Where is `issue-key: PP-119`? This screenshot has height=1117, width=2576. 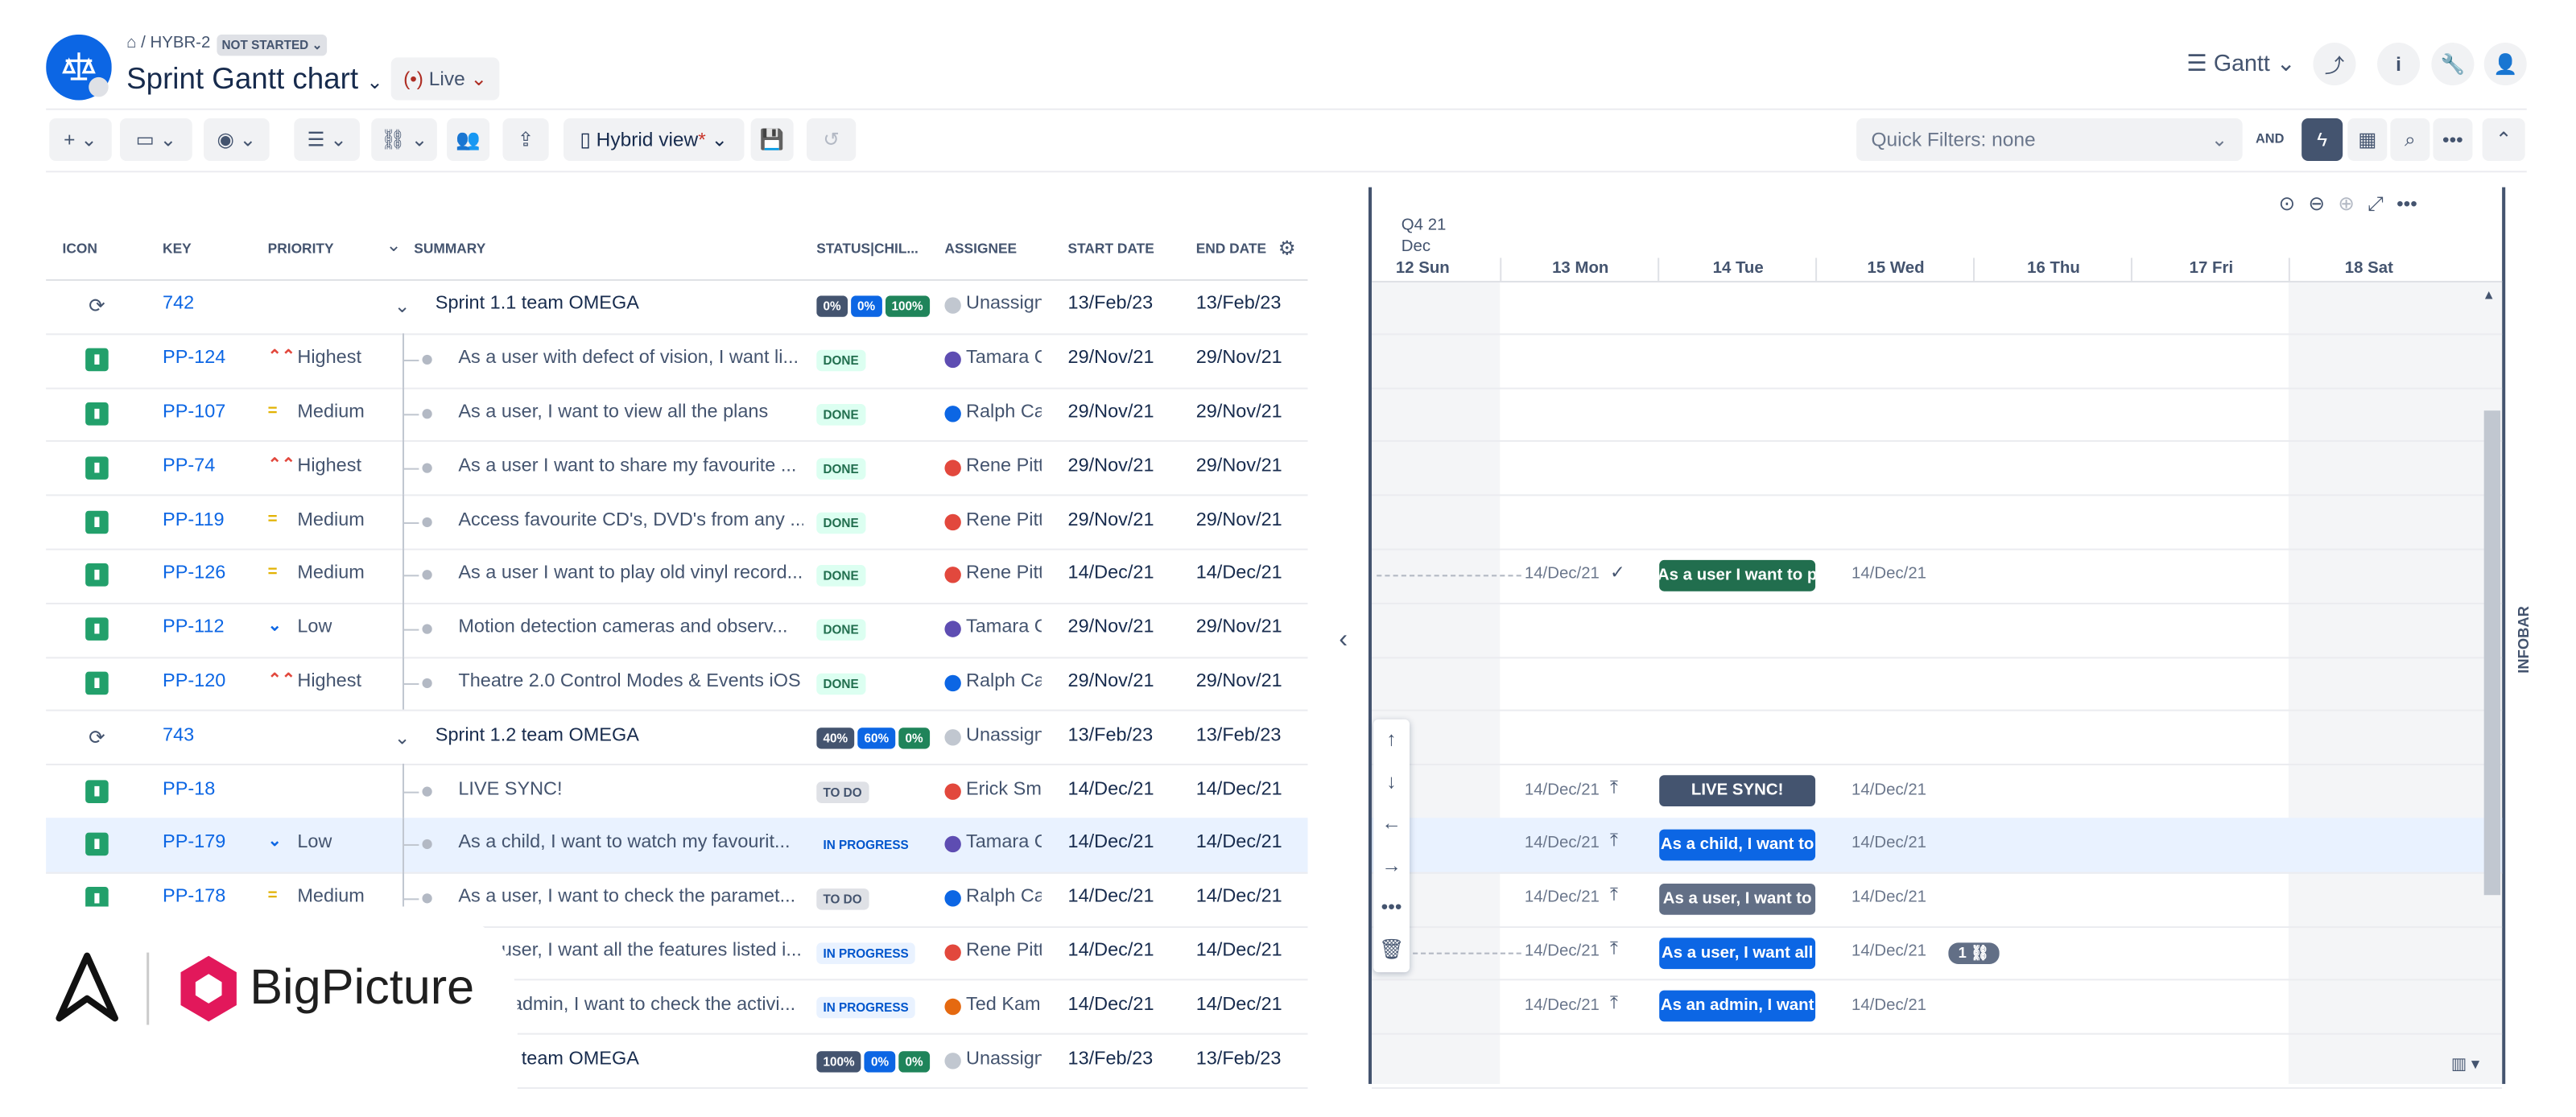 issue-key: PP-119 is located at coordinates (194, 519).